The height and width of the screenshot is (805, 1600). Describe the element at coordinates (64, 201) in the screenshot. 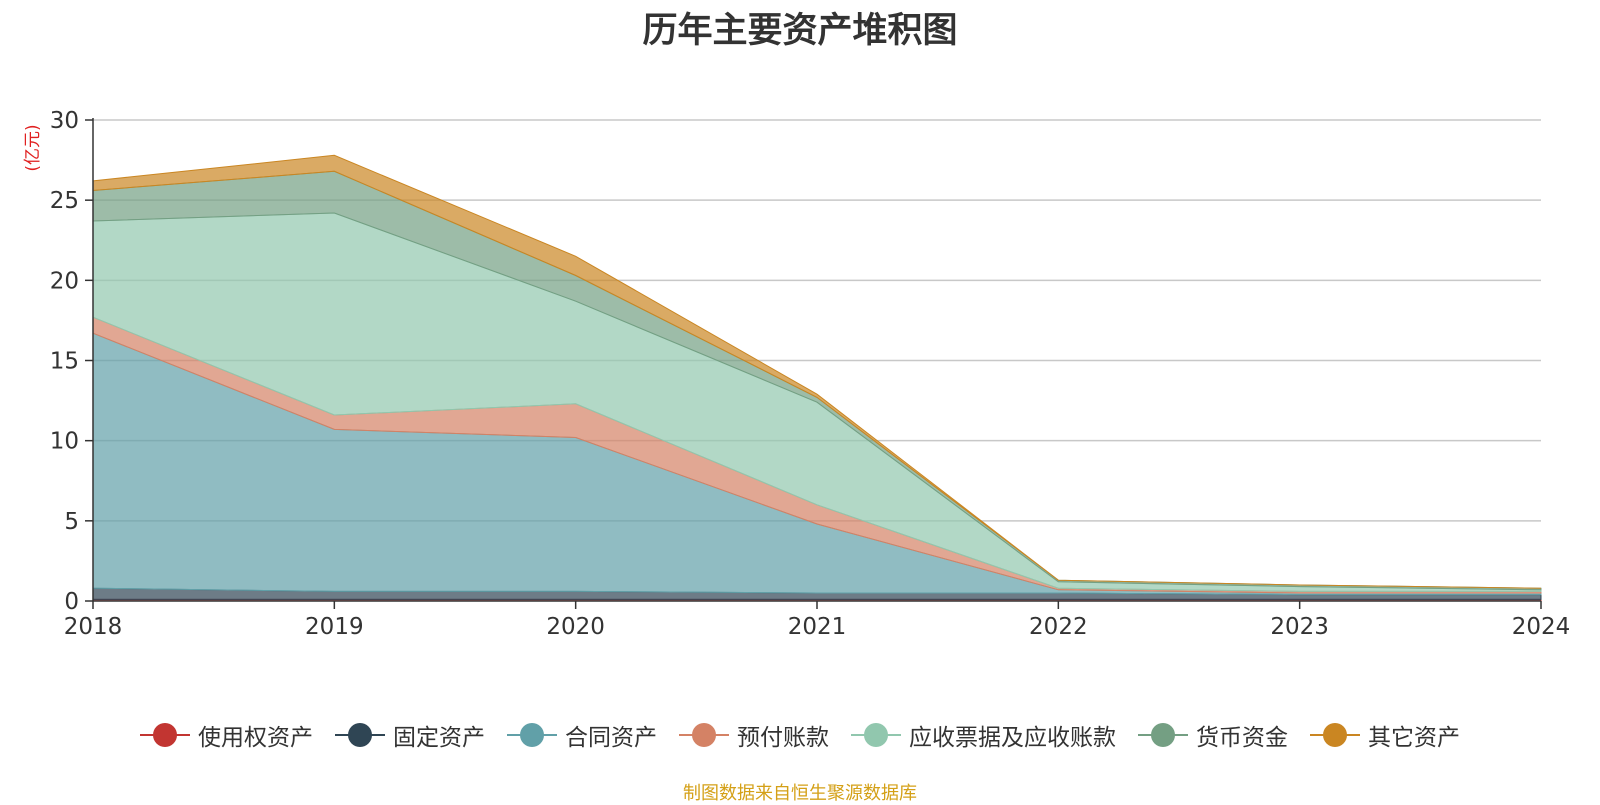

I see `y-tick-label: 25` at that location.